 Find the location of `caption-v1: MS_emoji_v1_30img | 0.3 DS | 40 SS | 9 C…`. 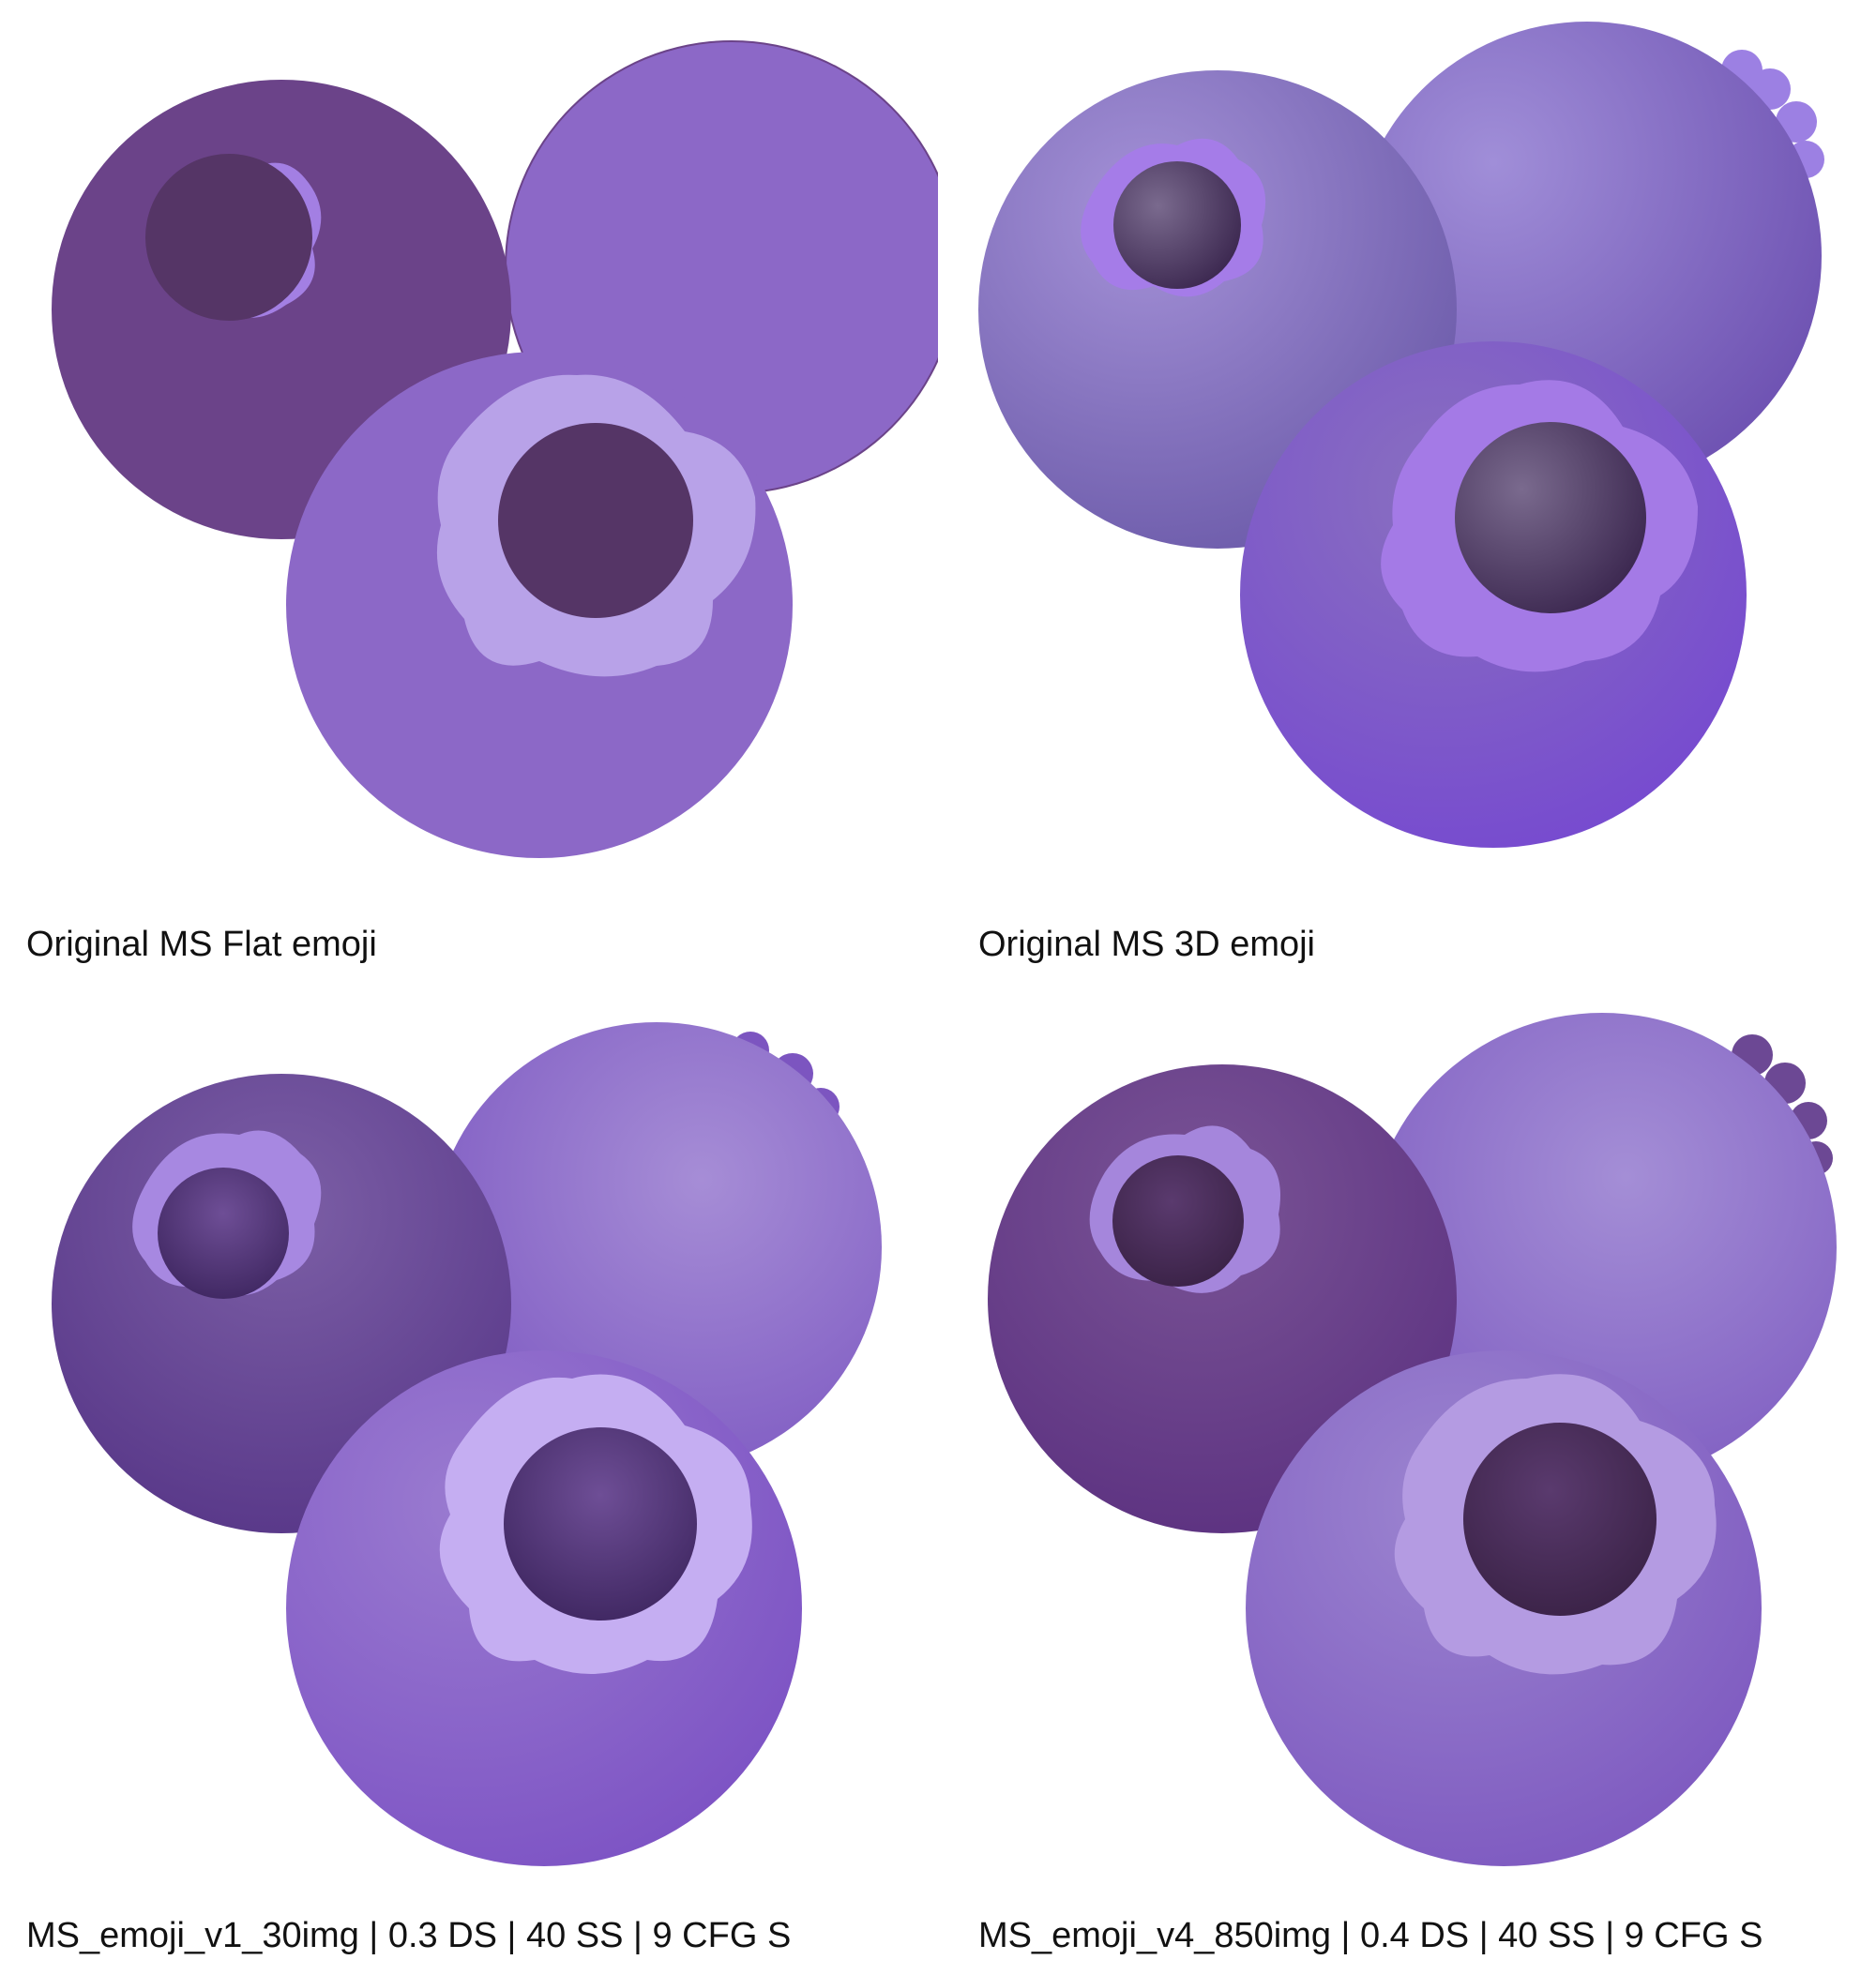

caption-v1: MS_emoji_v1_30img | 0.3 DS | 40 SS | 9 C… is located at coordinates (409, 1936).